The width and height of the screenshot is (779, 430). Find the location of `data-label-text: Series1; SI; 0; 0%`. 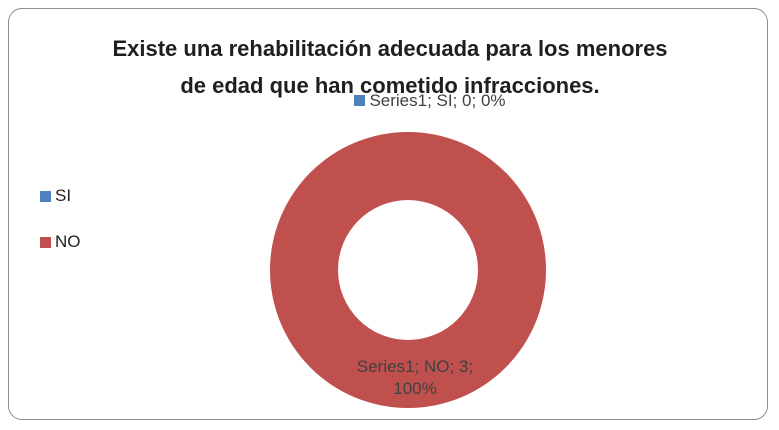

data-label-text: Series1; SI; 0; 0% is located at coordinates (437, 100).